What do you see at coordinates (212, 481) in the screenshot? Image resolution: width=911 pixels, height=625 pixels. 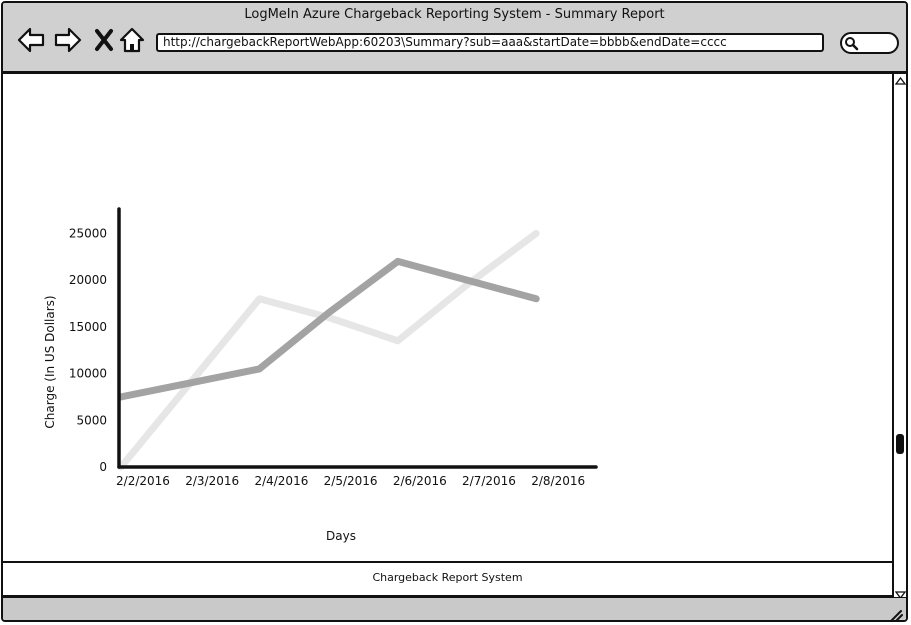 I see `x-tick-label: 2/3/2016` at bounding box center [212, 481].